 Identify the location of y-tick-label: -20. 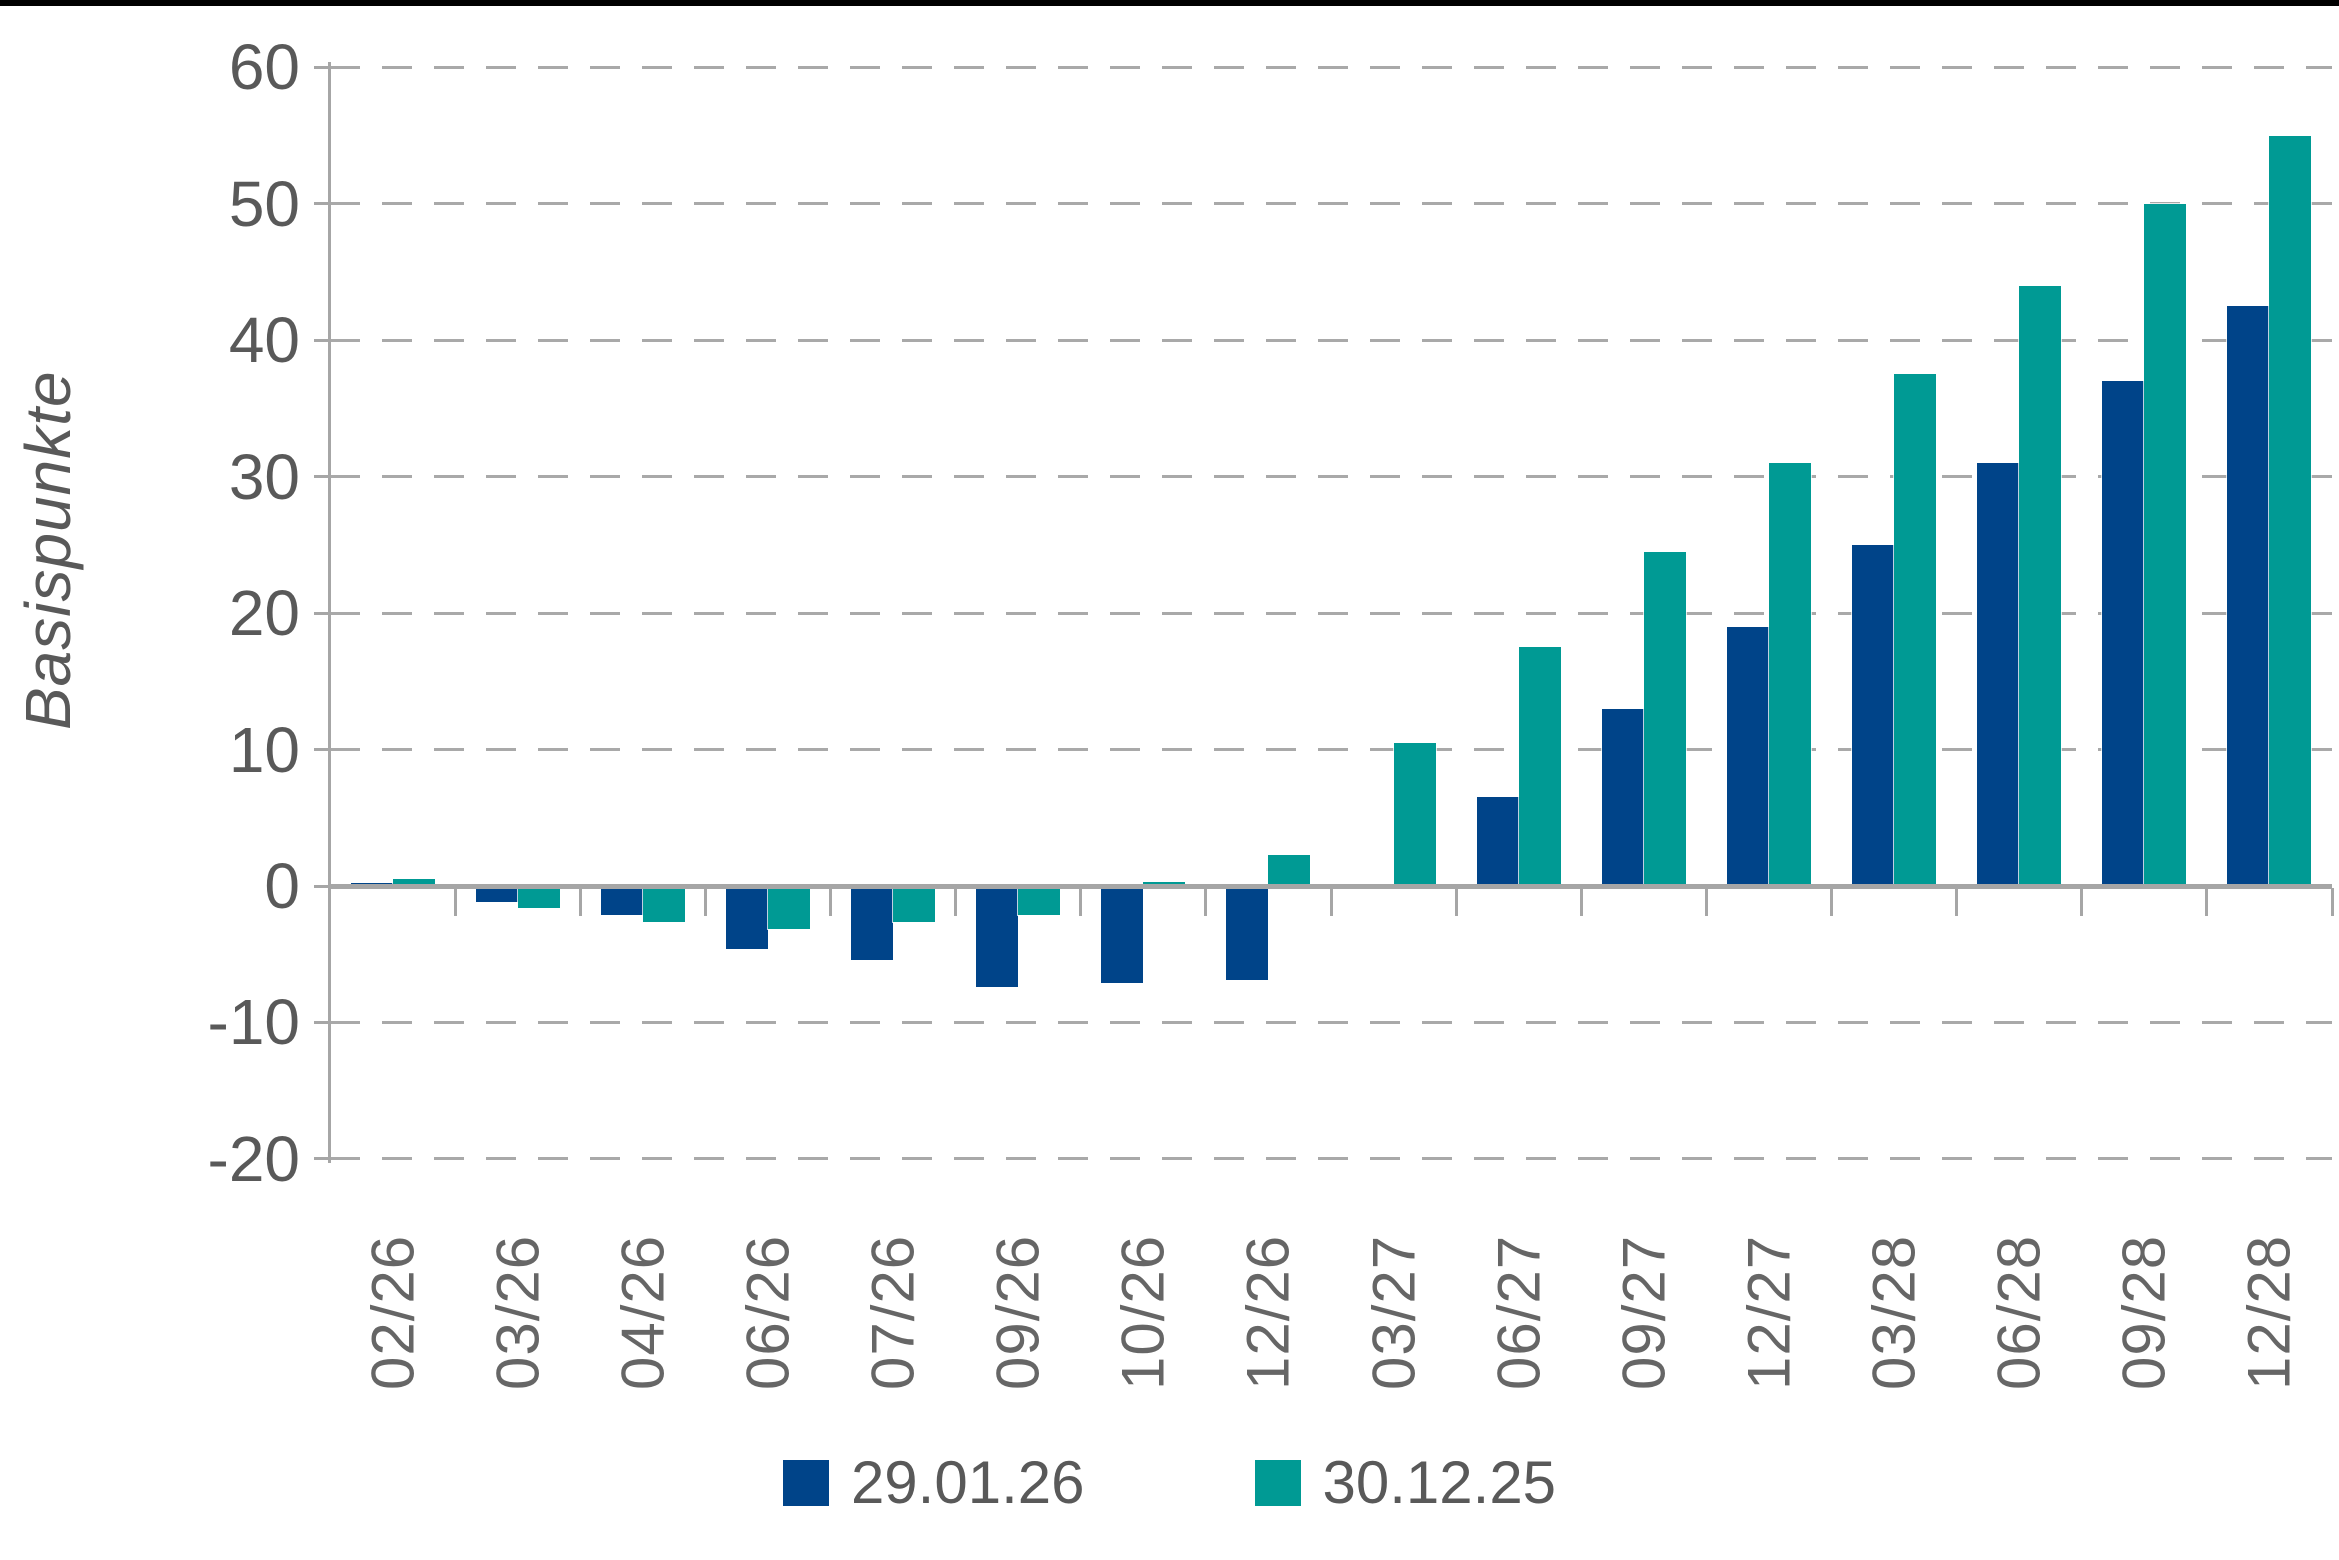
(254, 1158).